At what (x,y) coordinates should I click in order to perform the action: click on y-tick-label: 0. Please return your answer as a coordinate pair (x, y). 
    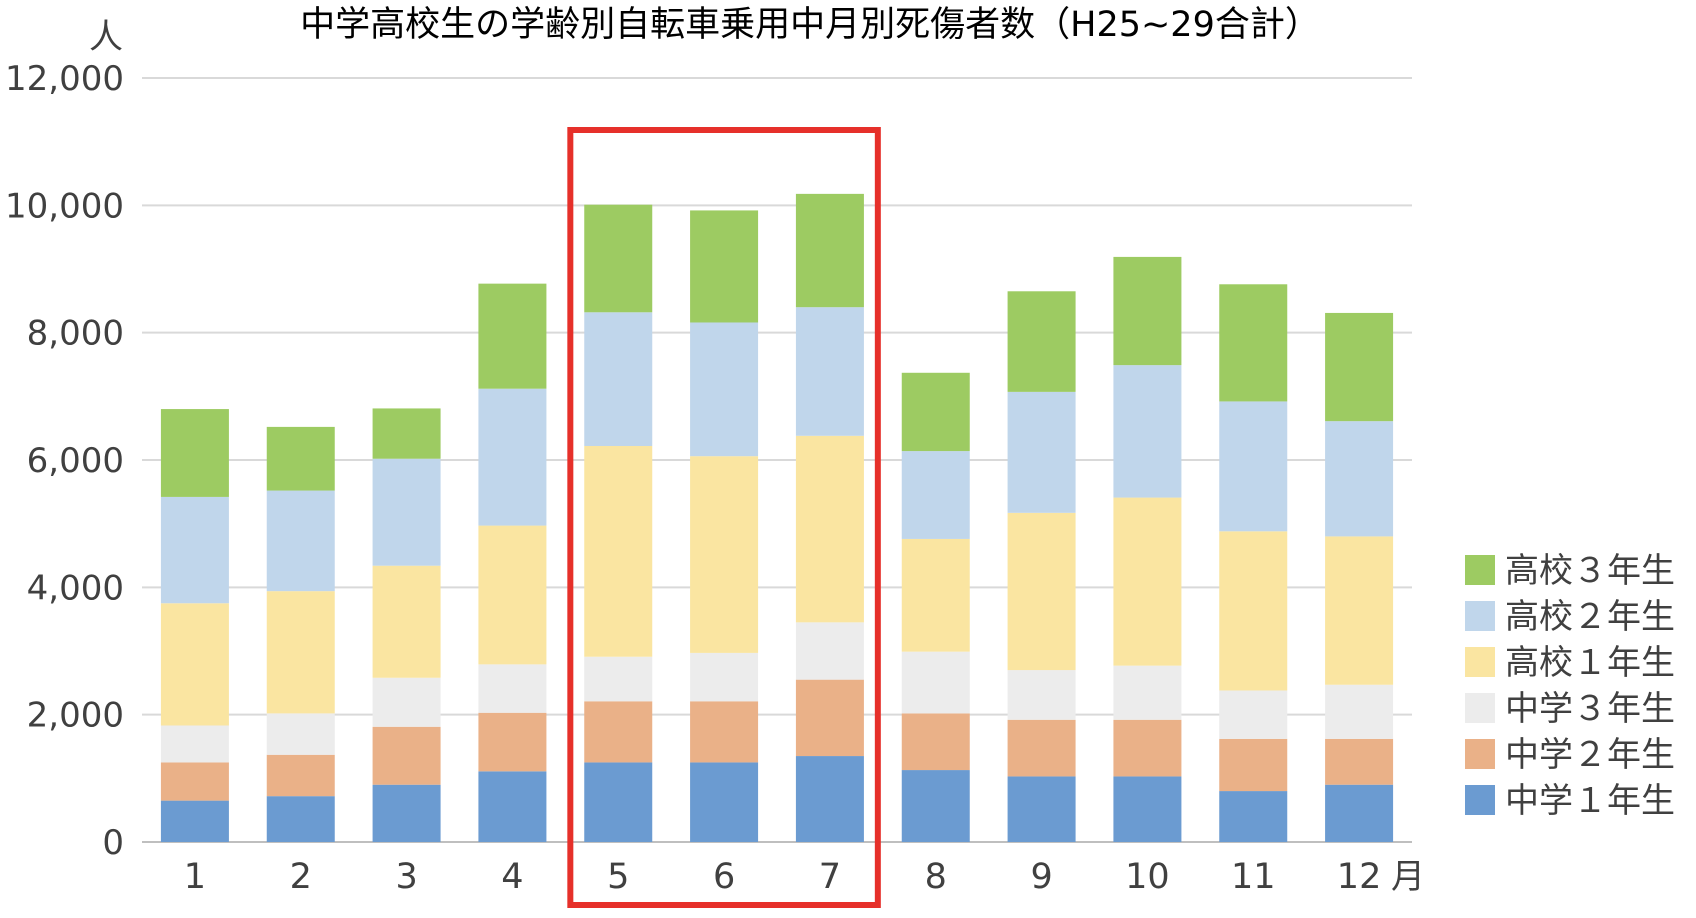
    Looking at the image, I should click on (113, 843).